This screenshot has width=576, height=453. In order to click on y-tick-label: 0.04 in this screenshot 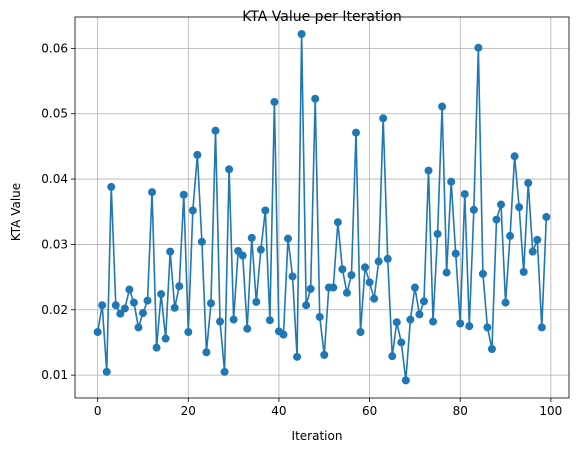, I will do `click(54, 179)`.